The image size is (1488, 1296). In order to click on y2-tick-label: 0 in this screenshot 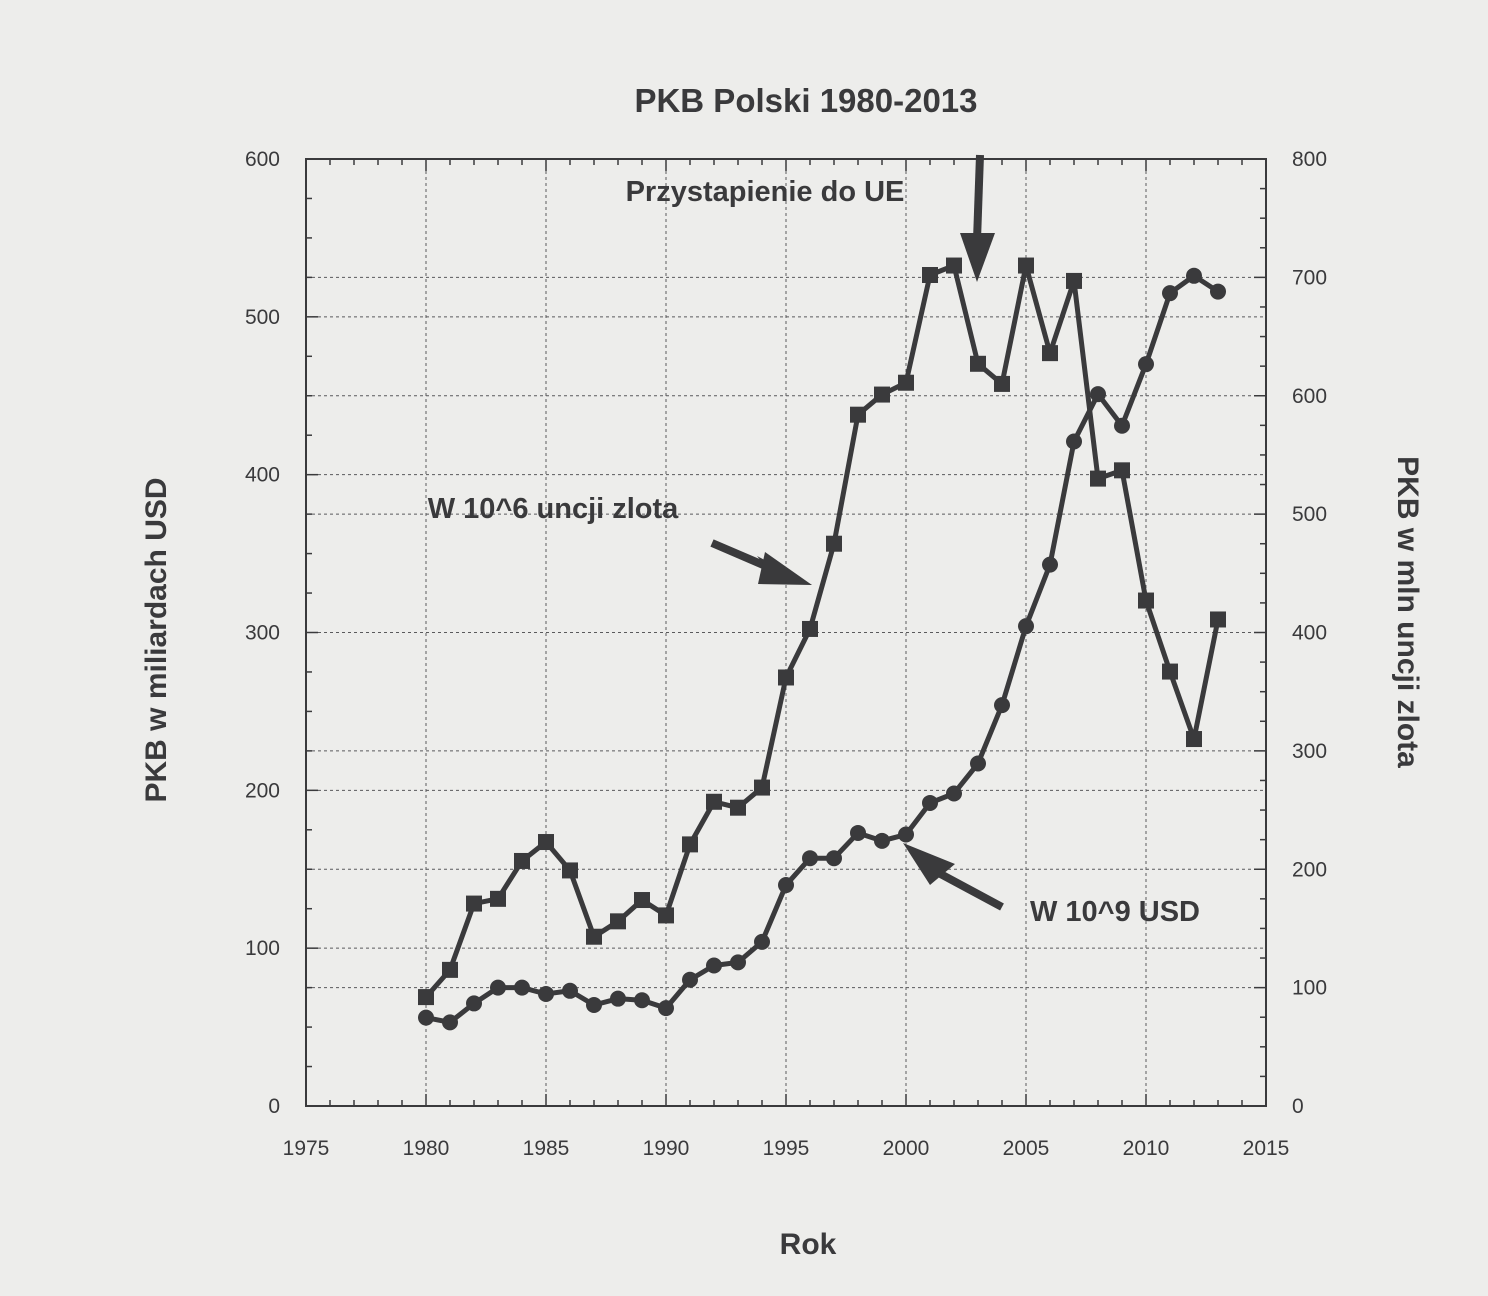, I will do `click(1298, 1106)`.